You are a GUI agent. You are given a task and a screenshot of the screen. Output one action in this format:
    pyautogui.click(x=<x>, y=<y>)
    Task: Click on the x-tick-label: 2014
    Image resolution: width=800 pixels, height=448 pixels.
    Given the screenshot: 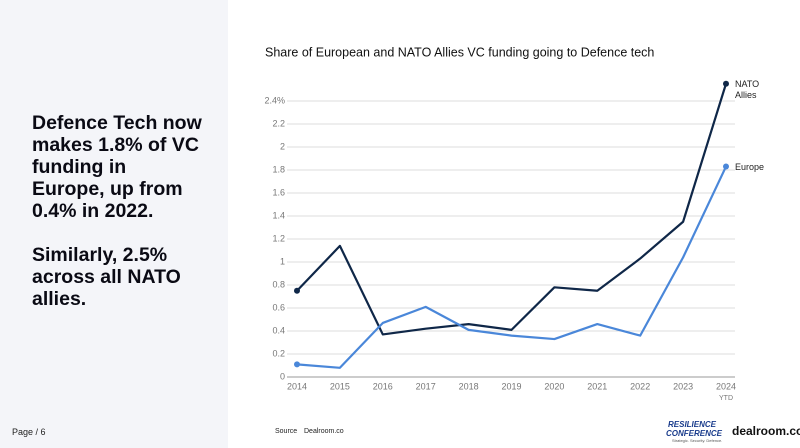 What is the action you would take?
    pyautogui.click(x=297, y=386)
    